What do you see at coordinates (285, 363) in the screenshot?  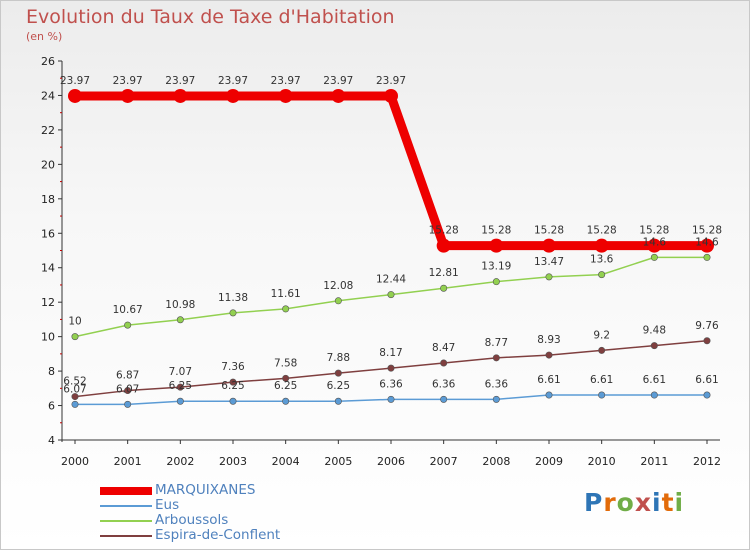 I see `data-label: 7.58` at bounding box center [285, 363].